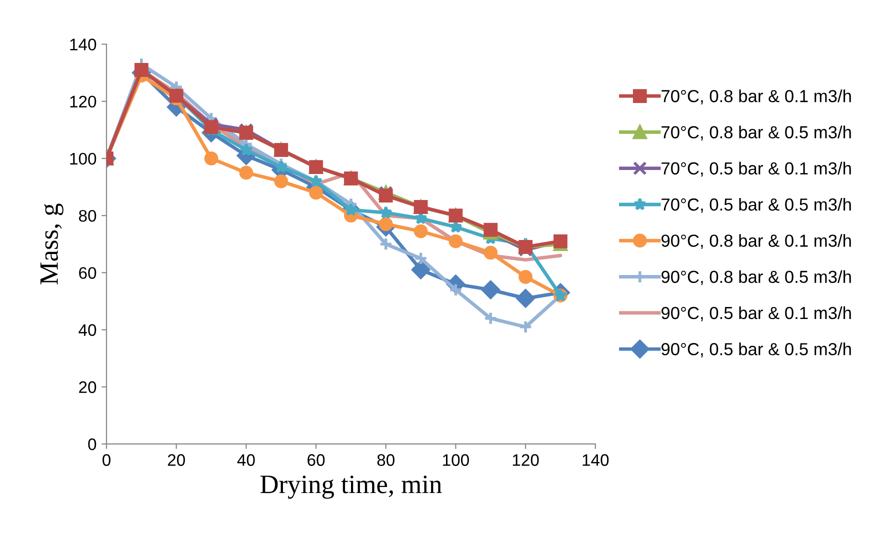  What do you see at coordinates (246, 460) in the screenshot?
I see `x-tick-label: 40` at bounding box center [246, 460].